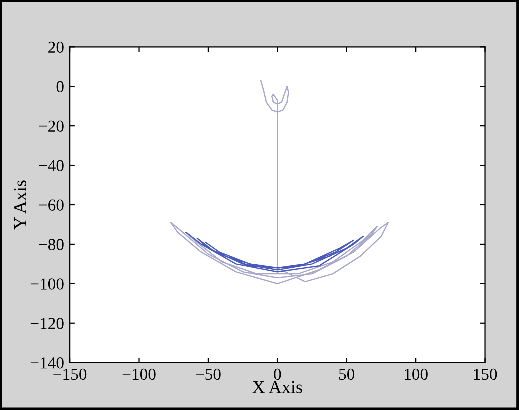  I want to click on x-tick-label: −100, so click(139, 374).